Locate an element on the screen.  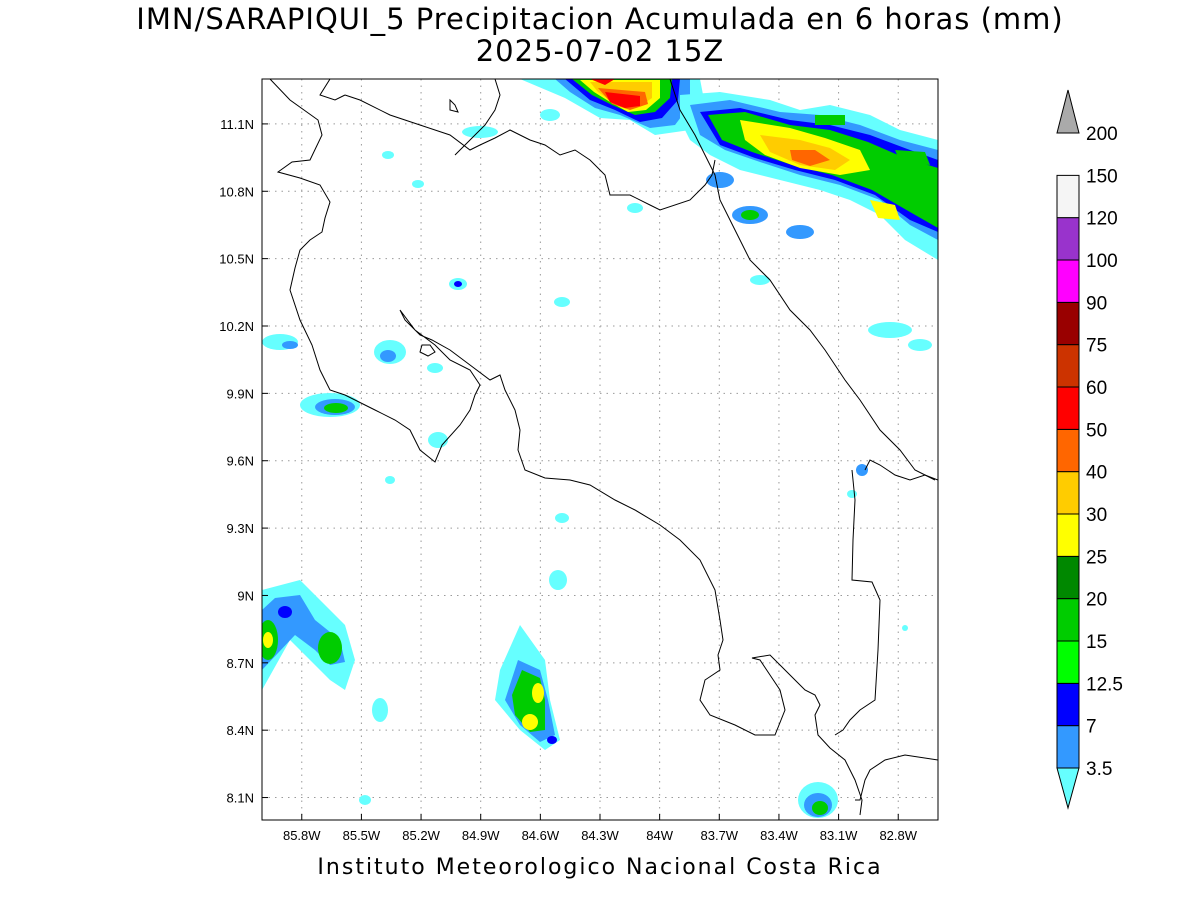
lat-tick-label: 9.6N is located at coordinates (240, 461).